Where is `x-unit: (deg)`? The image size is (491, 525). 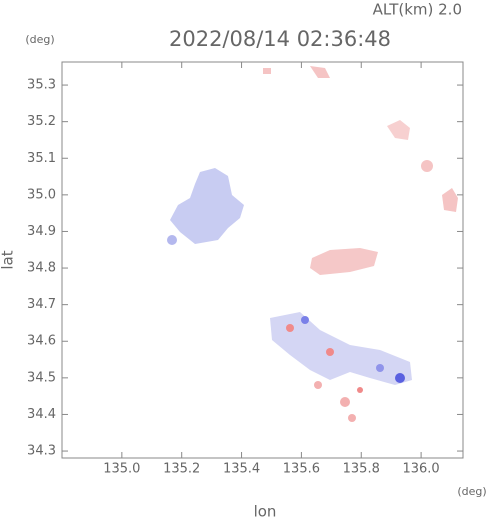
x-unit: (deg) is located at coordinates (471, 491).